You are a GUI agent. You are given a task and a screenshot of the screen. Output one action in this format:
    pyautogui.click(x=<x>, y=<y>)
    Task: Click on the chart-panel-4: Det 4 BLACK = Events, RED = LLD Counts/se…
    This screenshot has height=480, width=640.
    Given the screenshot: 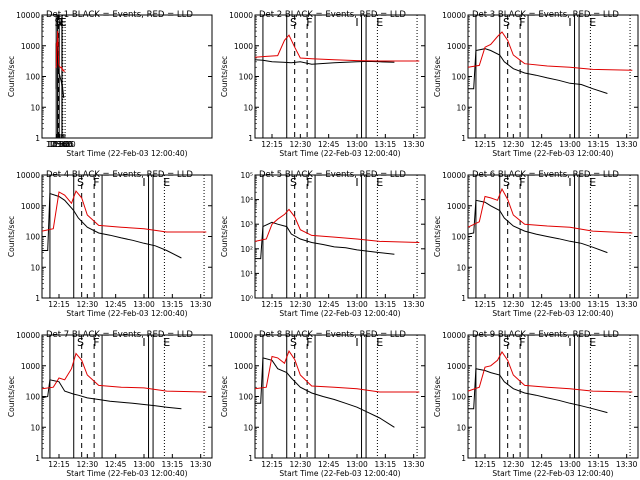 What is the action you would take?
    pyautogui.click(x=110, y=244)
    